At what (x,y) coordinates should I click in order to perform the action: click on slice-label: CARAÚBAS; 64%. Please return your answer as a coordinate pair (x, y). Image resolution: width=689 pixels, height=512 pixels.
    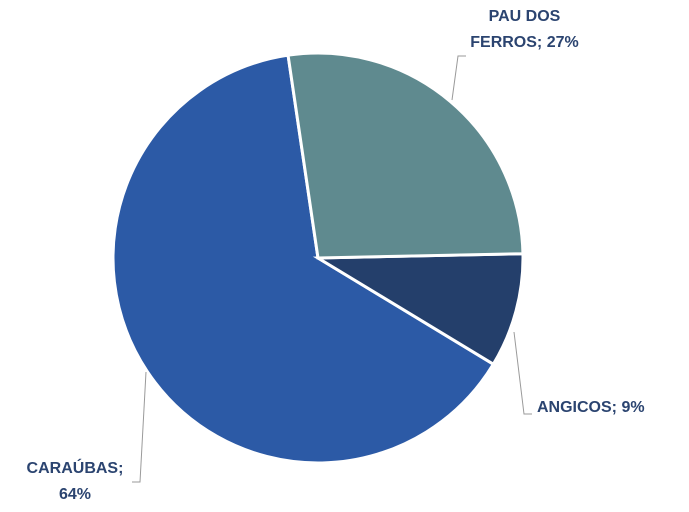
    Looking at the image, I should click on (75, 482).